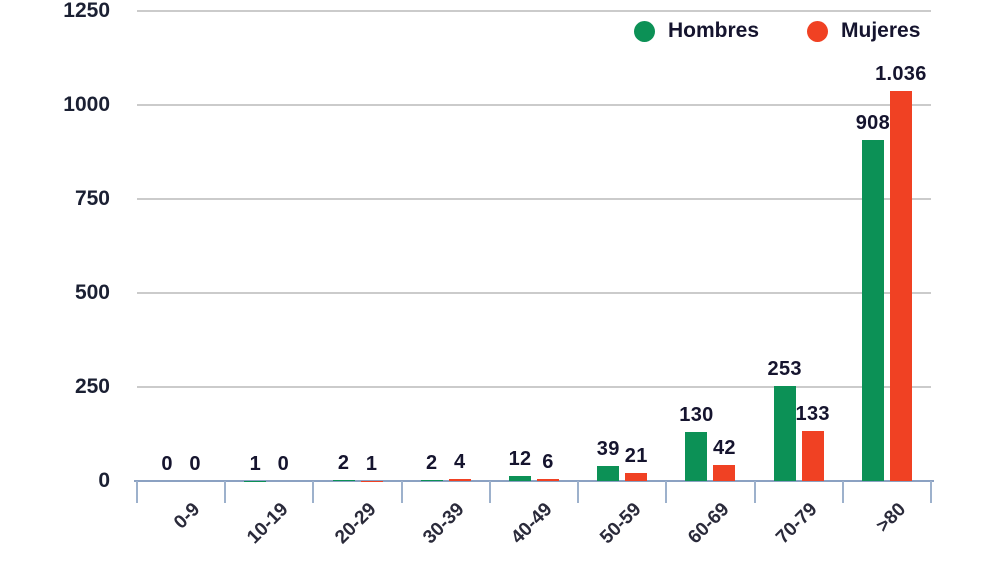 The height and width of the screenshot is (563, 1000). What do you see at coordinates (644, 31) in the screenshot?
I see `hombres-swatch-icon` at bounding box center [644, 31].